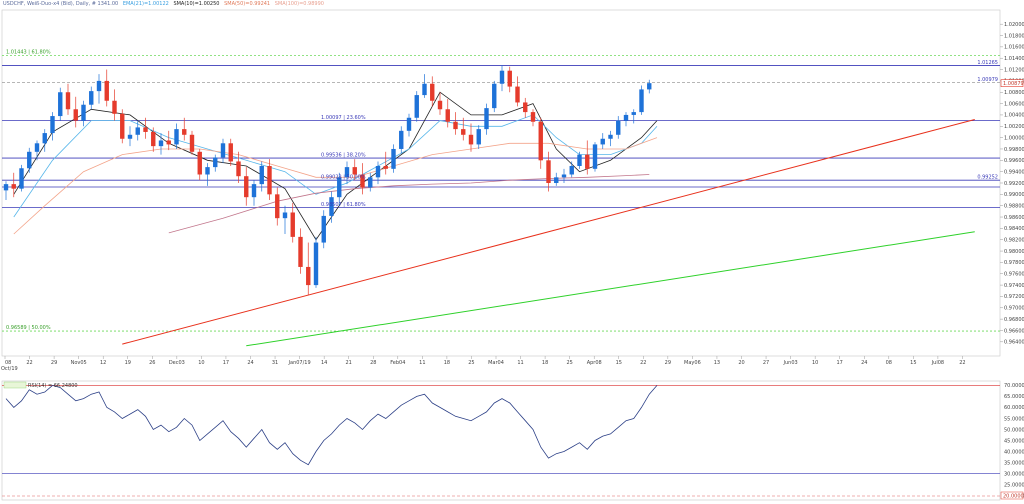 The height and width of the screenshot is (504, 1024). Describe the element at coordinates (1014, 386) in the screenshot. I see `rsi-tick-label: 70.00000` at that location.